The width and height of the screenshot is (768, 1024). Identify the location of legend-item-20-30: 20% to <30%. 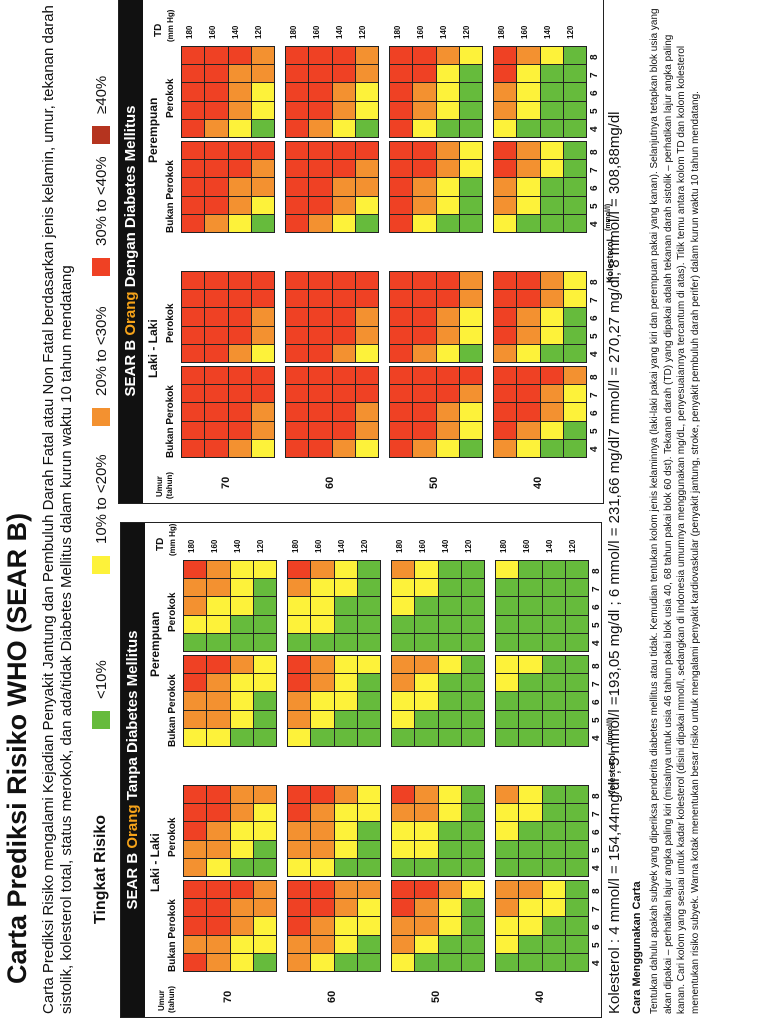
(101, 366).